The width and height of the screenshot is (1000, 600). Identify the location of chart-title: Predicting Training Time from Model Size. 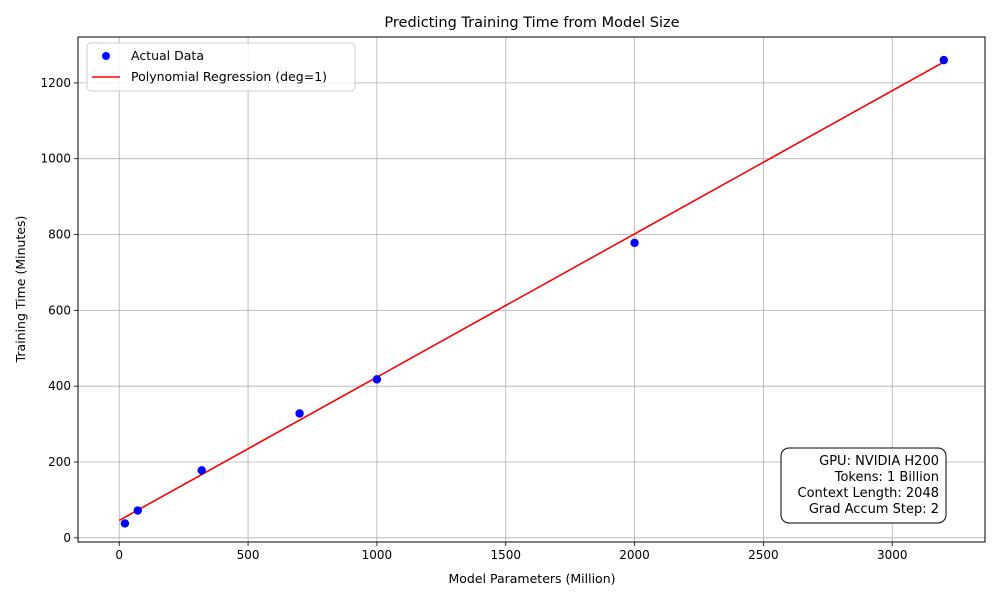
(531, 23).